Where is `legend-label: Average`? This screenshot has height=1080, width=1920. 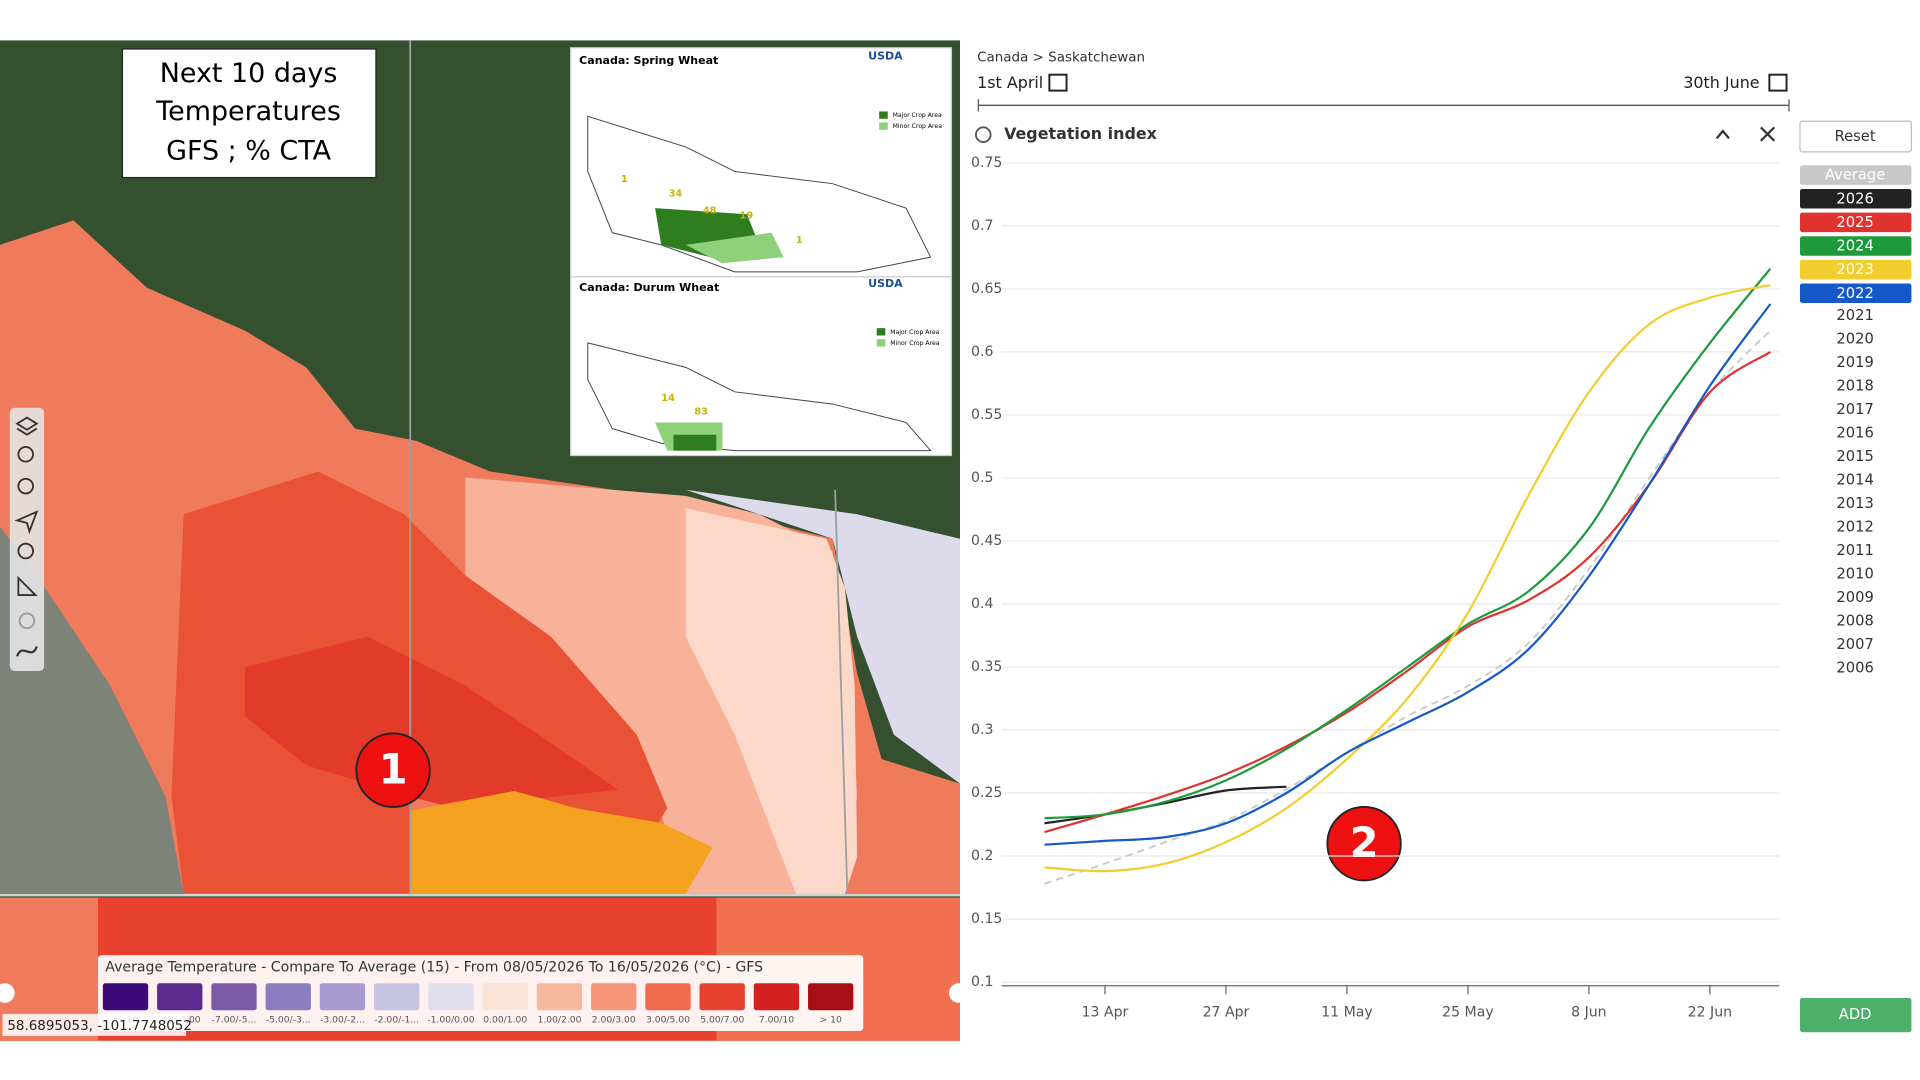
legend-label: Average is located at coordinates (1855, 175).